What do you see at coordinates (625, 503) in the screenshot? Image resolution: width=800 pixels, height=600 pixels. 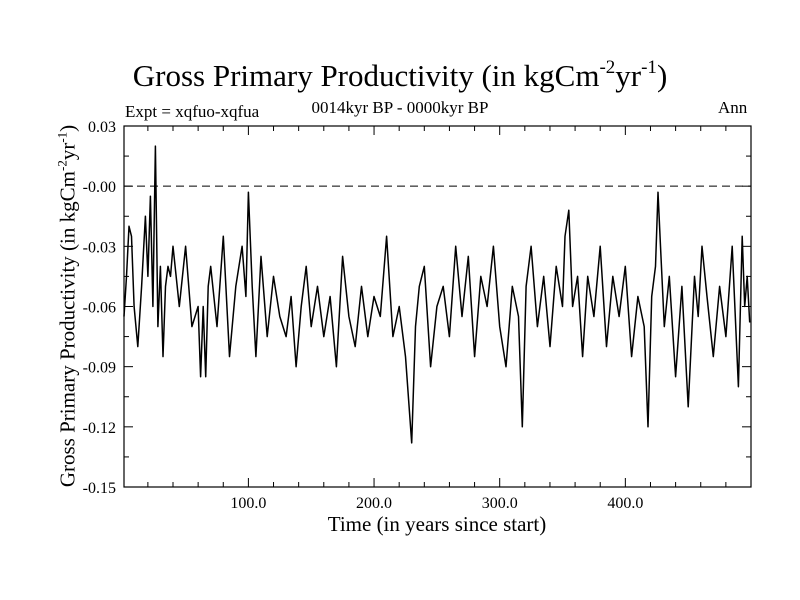 I see `x-tick-label: 400.0` at bounding box center [625, 503].